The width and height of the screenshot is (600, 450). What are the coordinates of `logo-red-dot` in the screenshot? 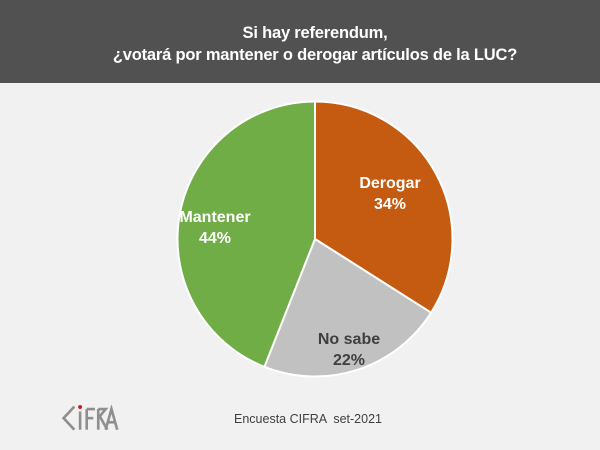 It's located at (80, 407).